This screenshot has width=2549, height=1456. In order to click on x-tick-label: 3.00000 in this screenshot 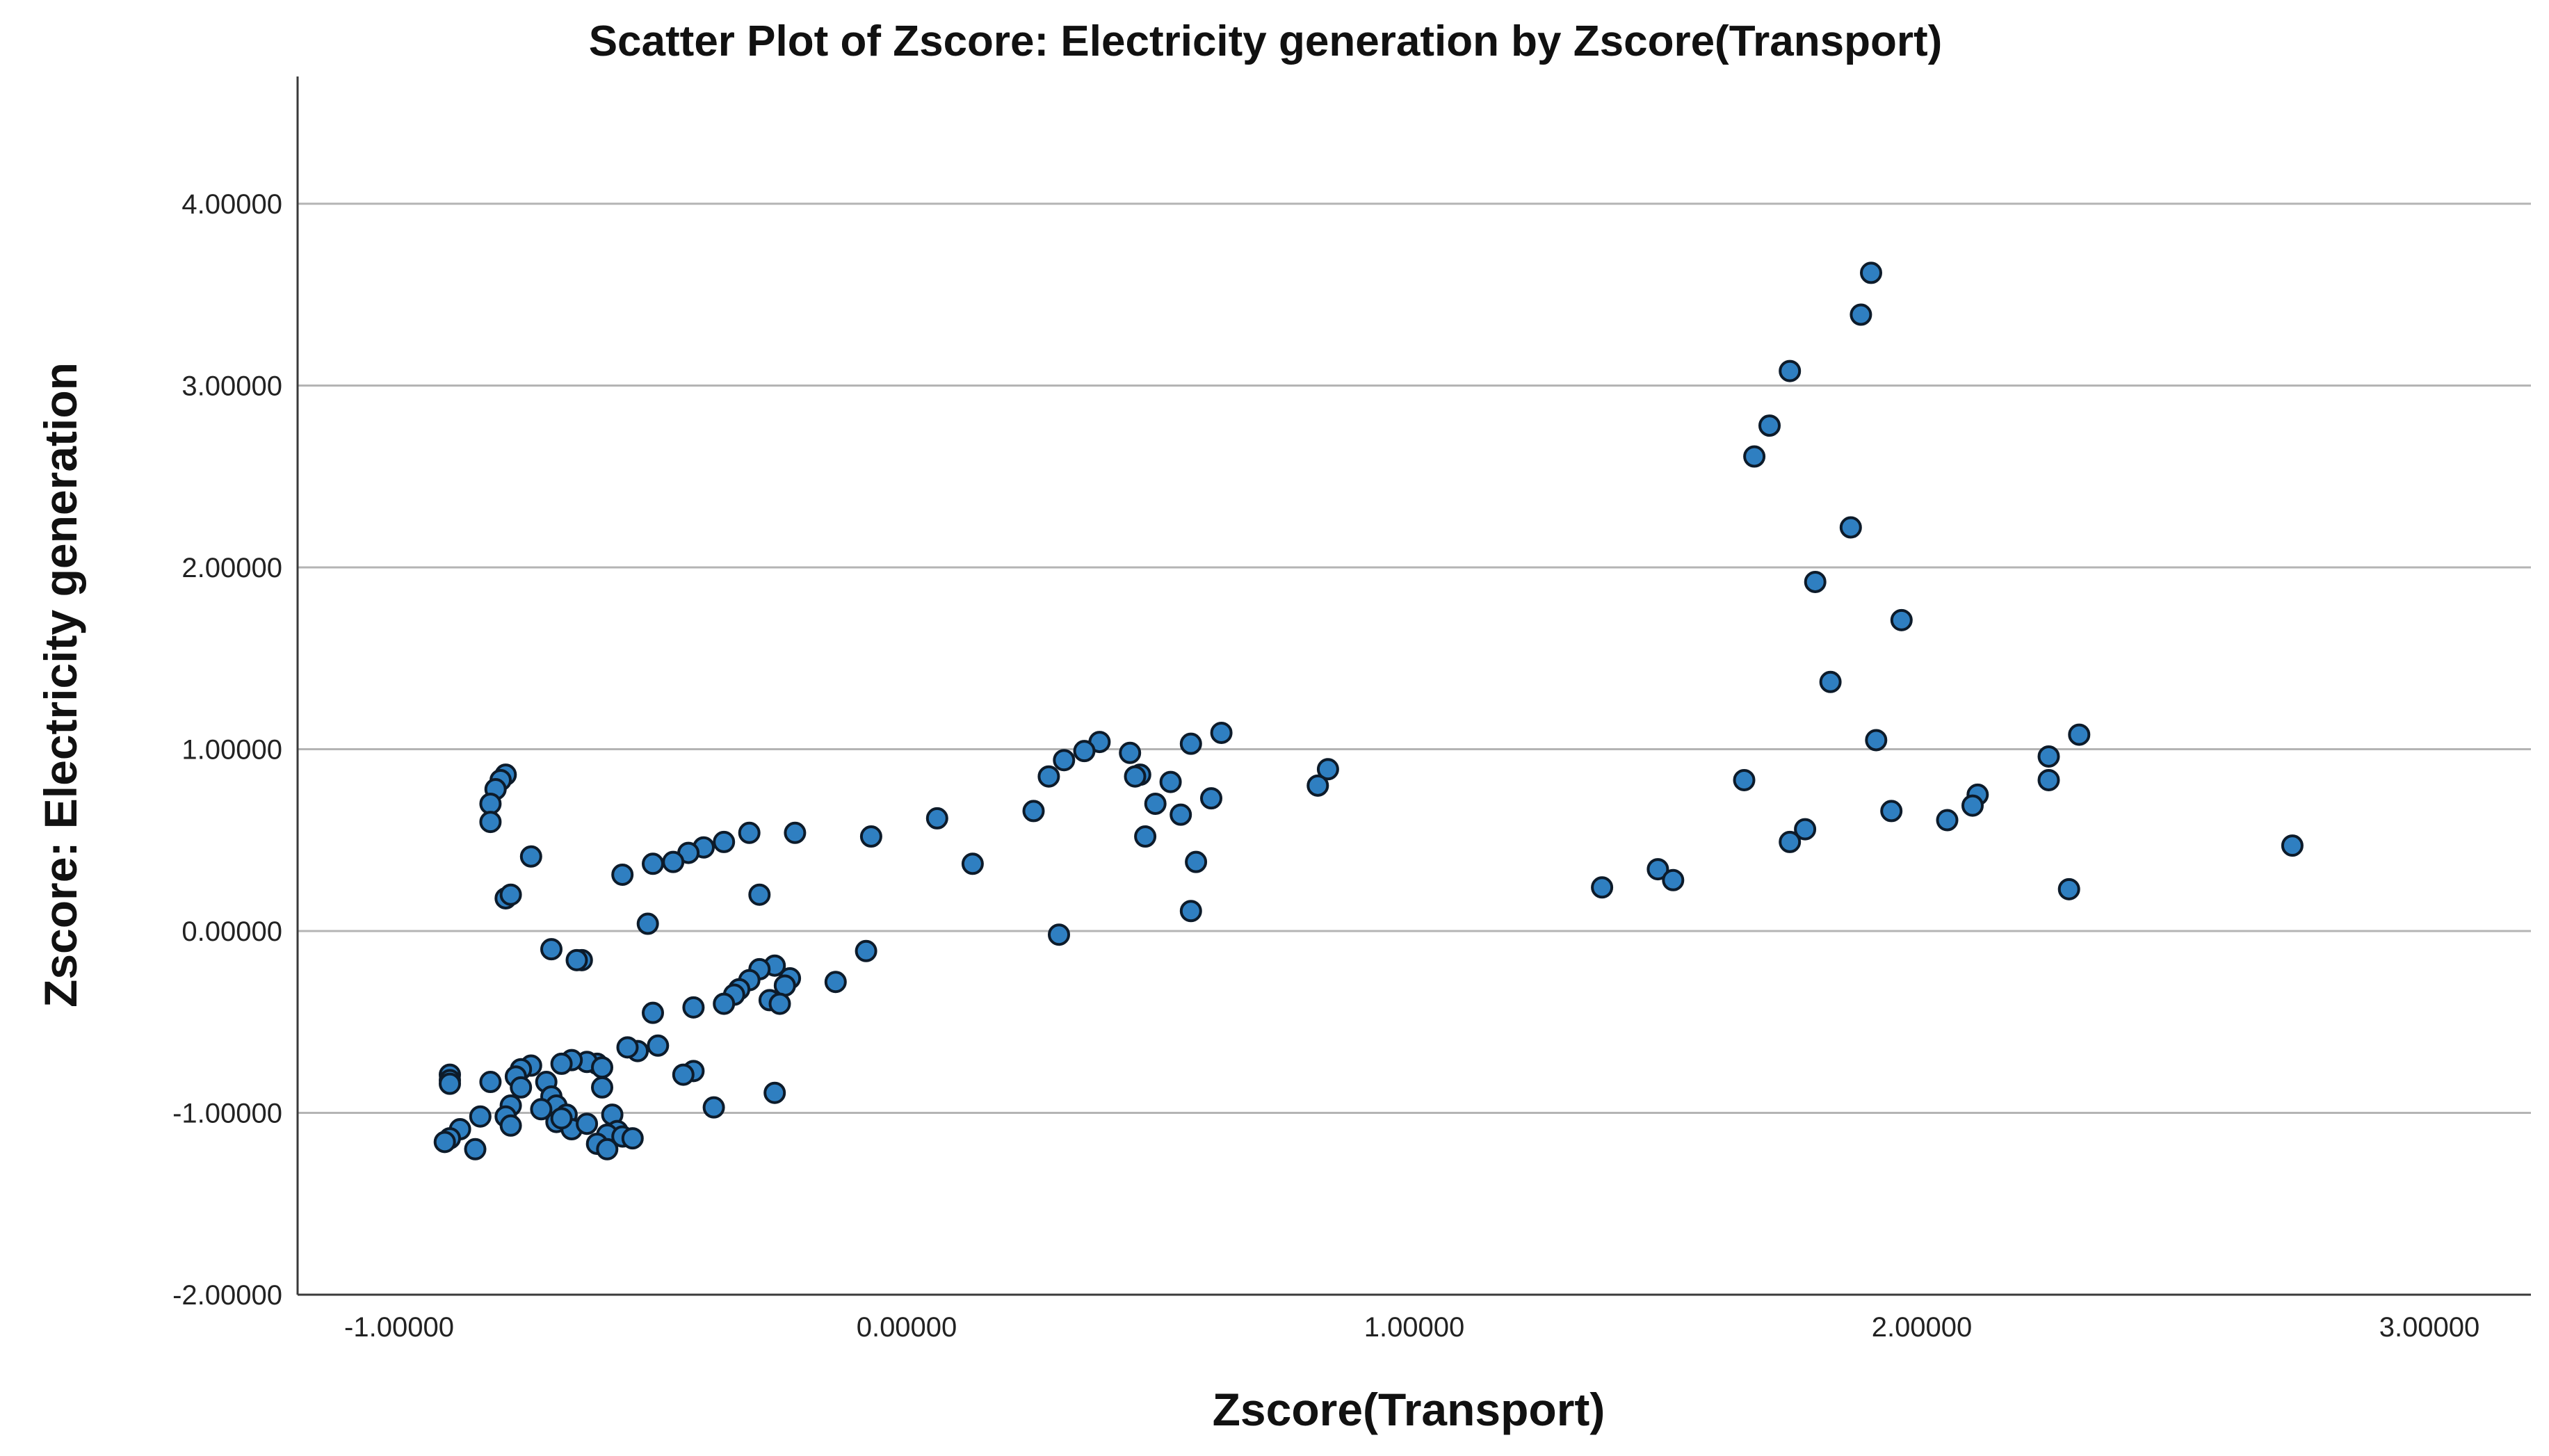, I will do `click(2429, 1327)`.